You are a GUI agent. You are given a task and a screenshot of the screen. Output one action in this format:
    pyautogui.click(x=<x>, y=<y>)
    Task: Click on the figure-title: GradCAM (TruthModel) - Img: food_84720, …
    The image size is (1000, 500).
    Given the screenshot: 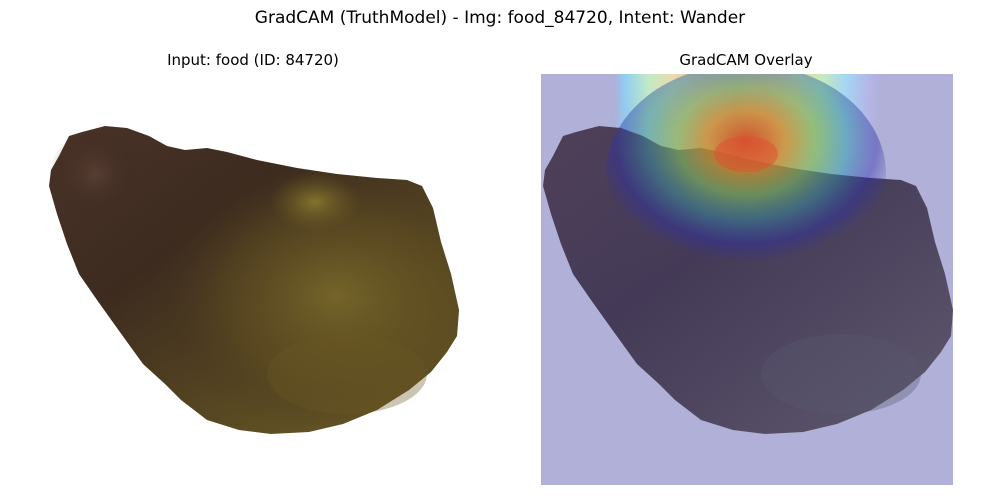 What is the action you would take?
    pyautogui.click(x=500, y=18)
    